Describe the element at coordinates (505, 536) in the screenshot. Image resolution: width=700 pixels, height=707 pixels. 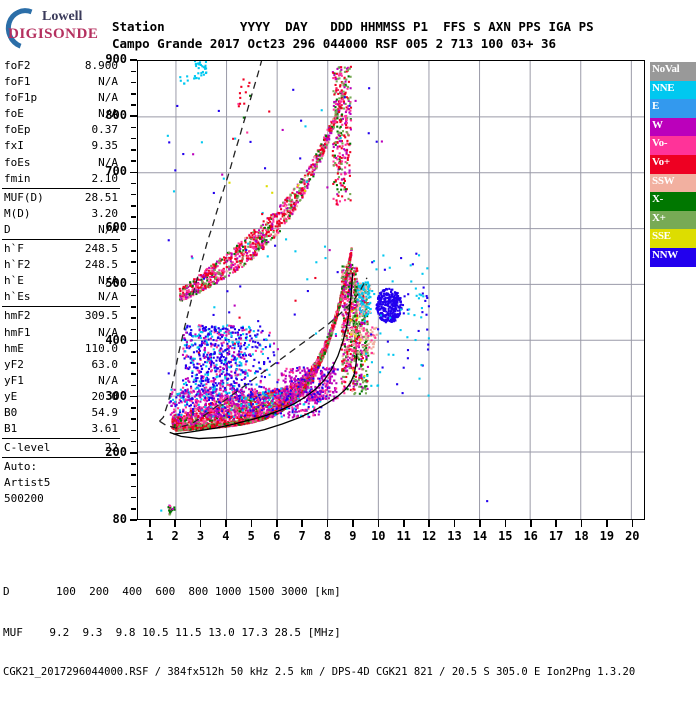
I see `x-axis-label-15: 15` at that location.